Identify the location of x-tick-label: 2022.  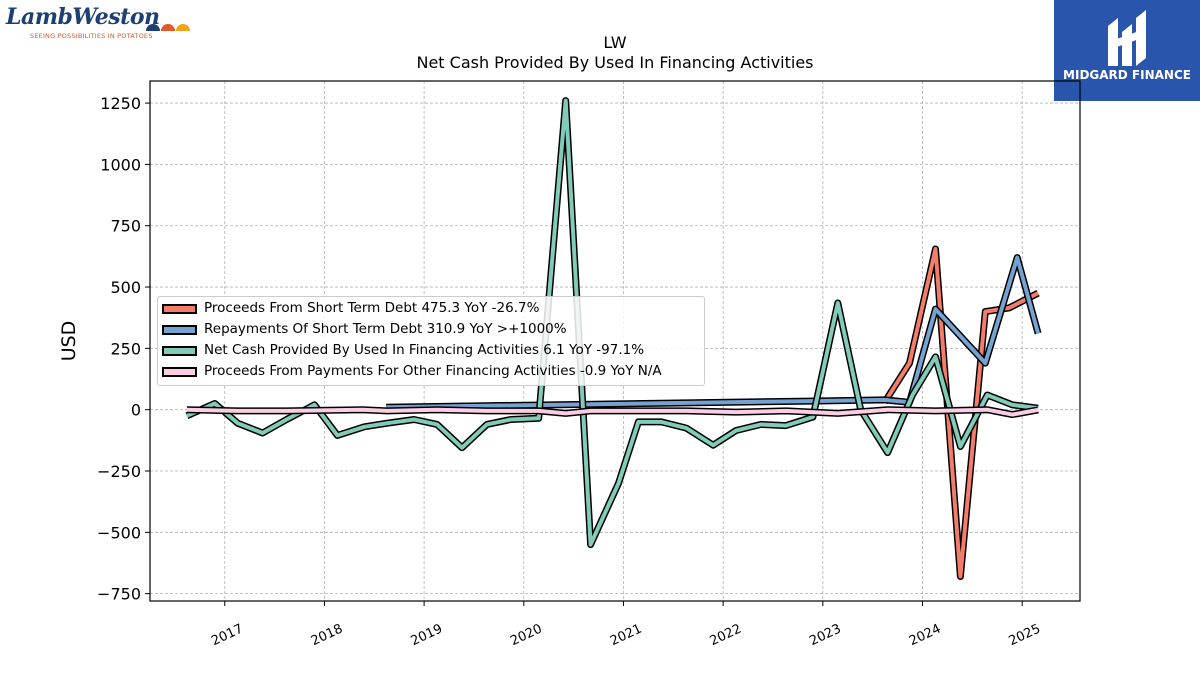
(726, 636).